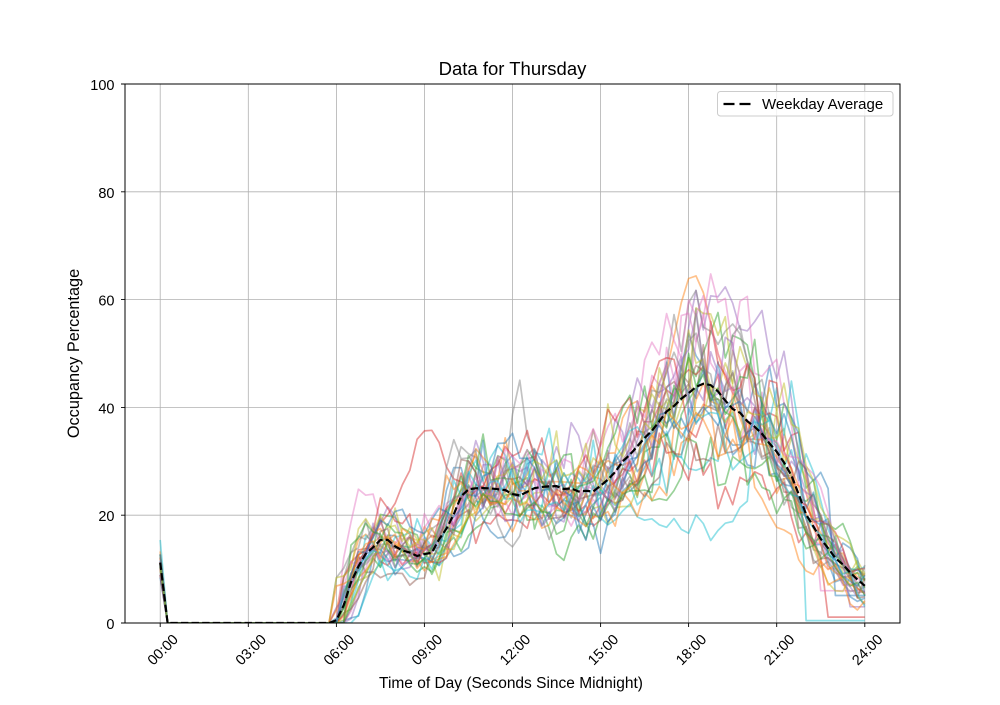 The image size is (1000, 705). I want to click on svg-text: 20, so click(106, 517).